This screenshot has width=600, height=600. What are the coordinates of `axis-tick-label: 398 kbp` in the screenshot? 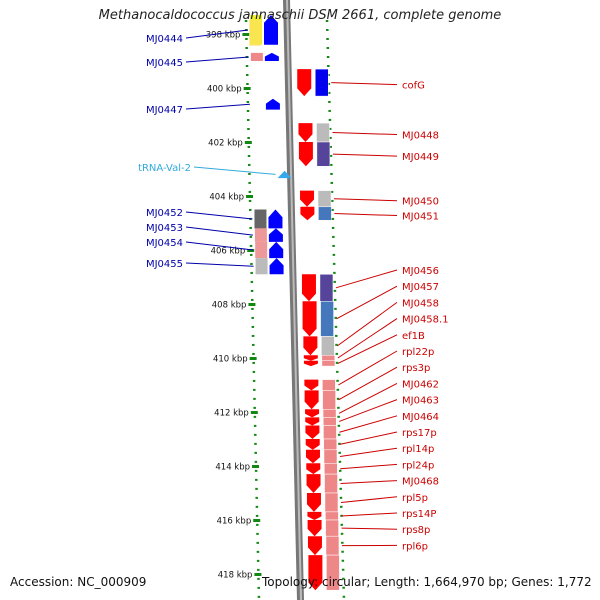 It's located at (223, 36).